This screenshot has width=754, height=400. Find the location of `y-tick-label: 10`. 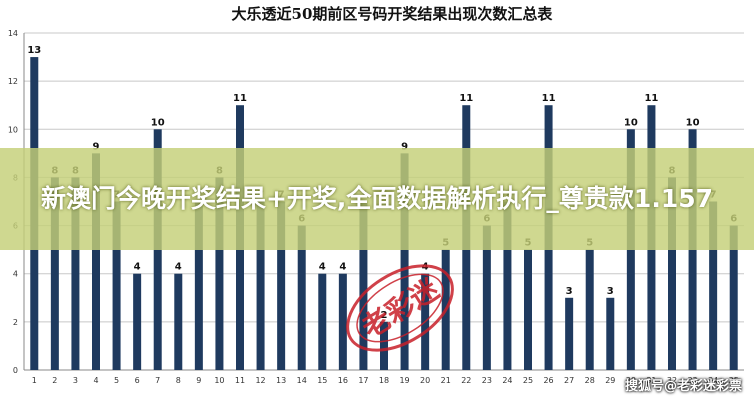

y-tick-label: 10 is located at coordinates (13, 129).